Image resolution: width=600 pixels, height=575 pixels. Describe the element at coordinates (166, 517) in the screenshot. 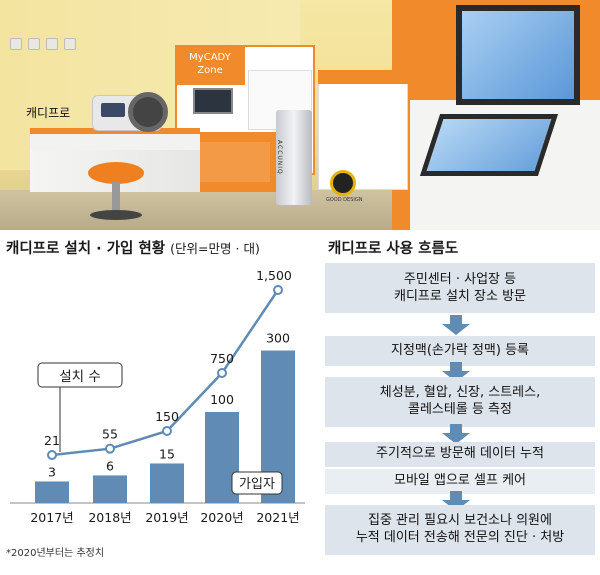

I see `x-tick-3: 2019년` at that location.